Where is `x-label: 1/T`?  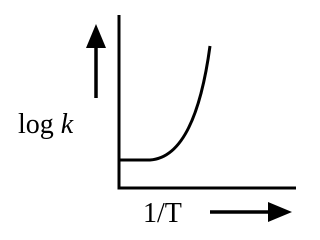 x-label: 1/T is located at coordinates (162, 213).